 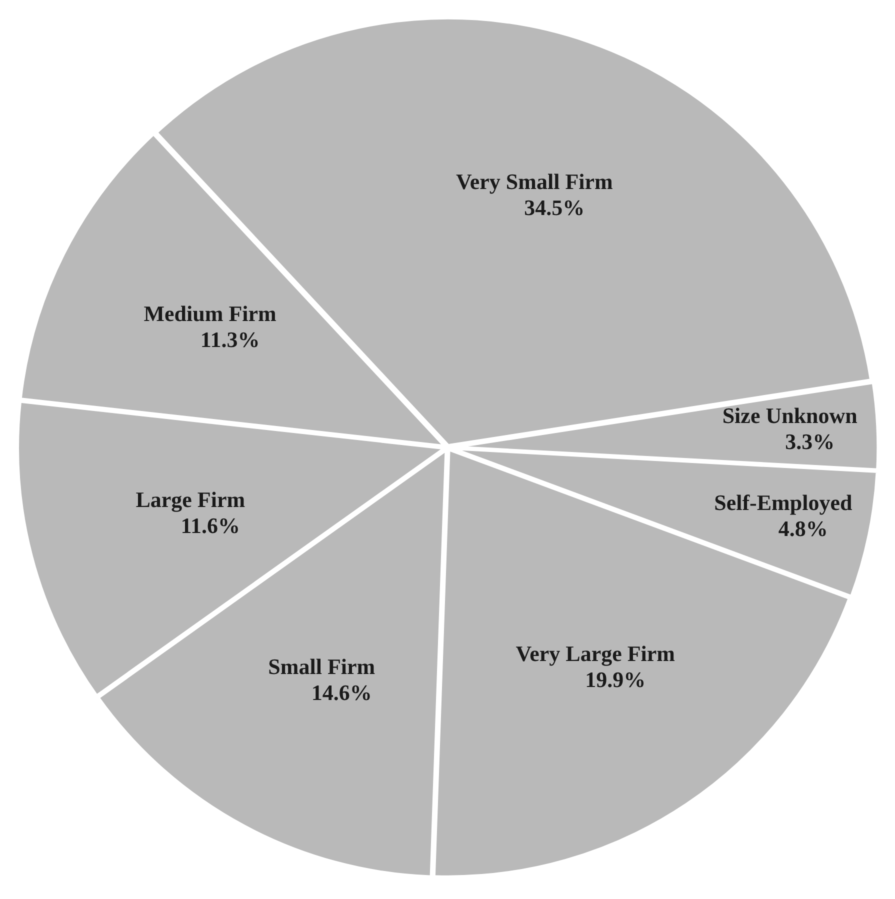 I want to click on slice-label: Self-Employed, so click(x=783, y=502).